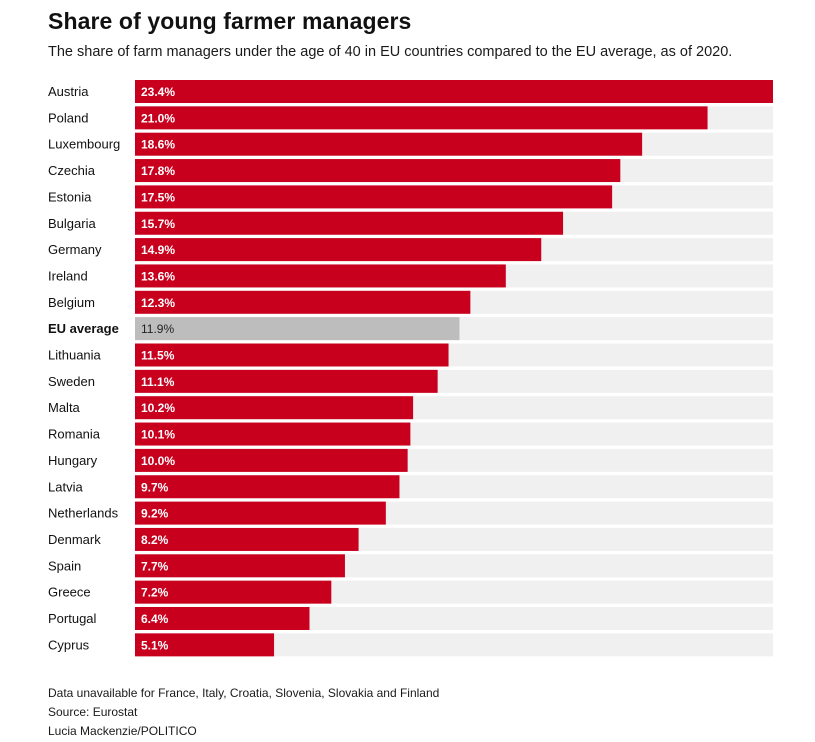 This screenshot has height=742, width=815. What do you see at coordinates (155, 645) in the screenshot?
I see `value-label-cyprus: 5.1%` at bounding box center [155, 645].